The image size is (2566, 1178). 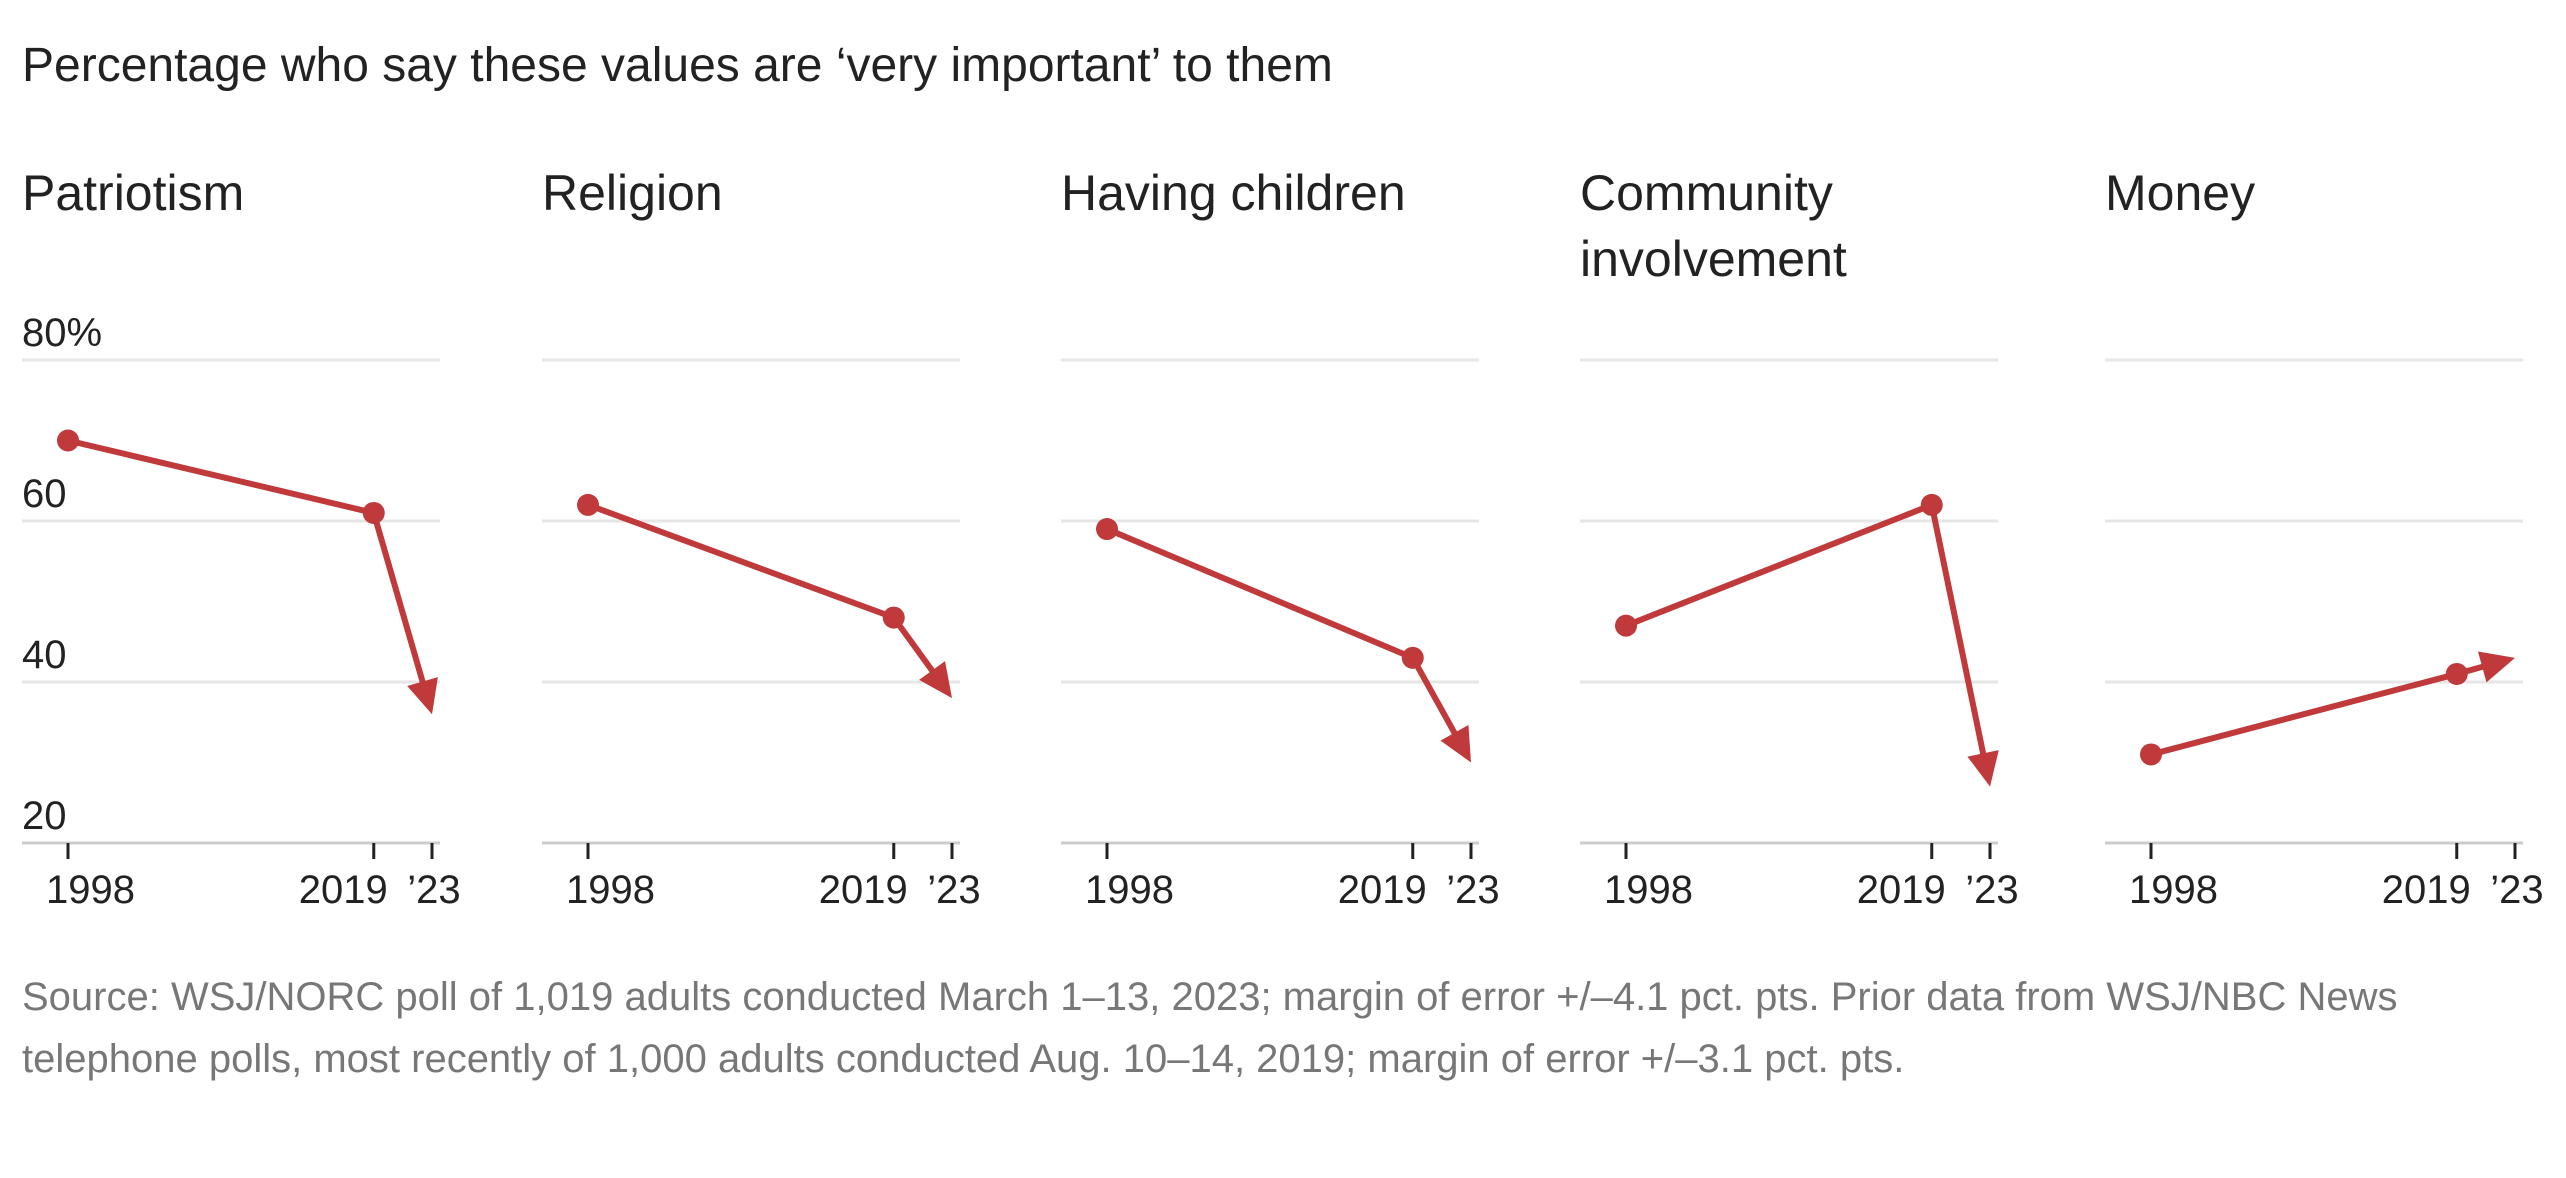 I want to click on panel-religion: Religion 1998 2019 ’23, so click(x=777, y=545).